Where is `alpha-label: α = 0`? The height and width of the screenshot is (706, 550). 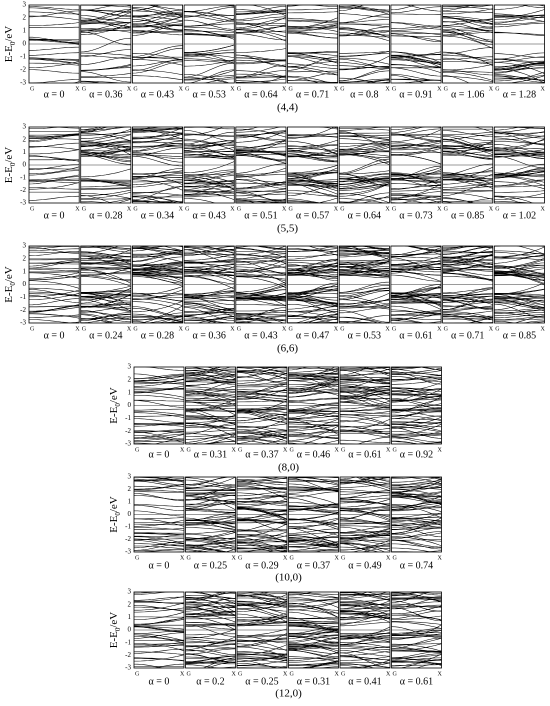
alpha-label: α = 0 is located at coordinates (159, 681).